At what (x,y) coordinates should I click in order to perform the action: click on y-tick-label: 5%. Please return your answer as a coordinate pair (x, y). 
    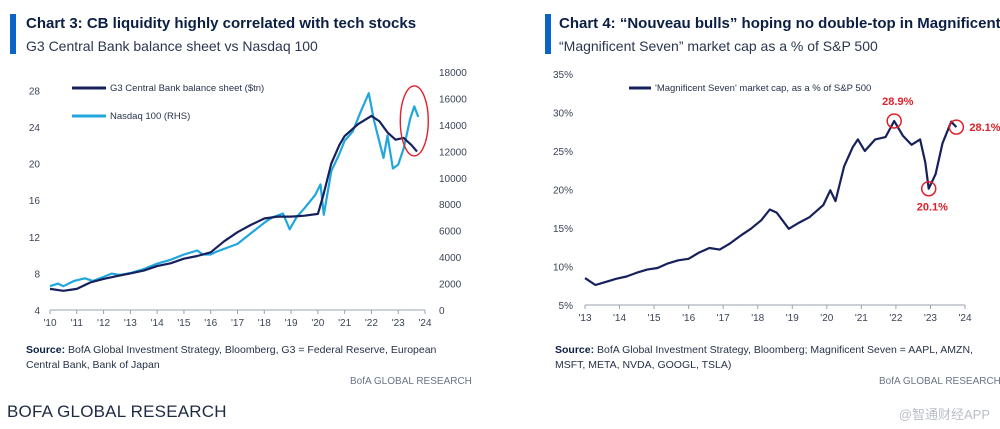
    Looking at the image, I should click on (566, 306).